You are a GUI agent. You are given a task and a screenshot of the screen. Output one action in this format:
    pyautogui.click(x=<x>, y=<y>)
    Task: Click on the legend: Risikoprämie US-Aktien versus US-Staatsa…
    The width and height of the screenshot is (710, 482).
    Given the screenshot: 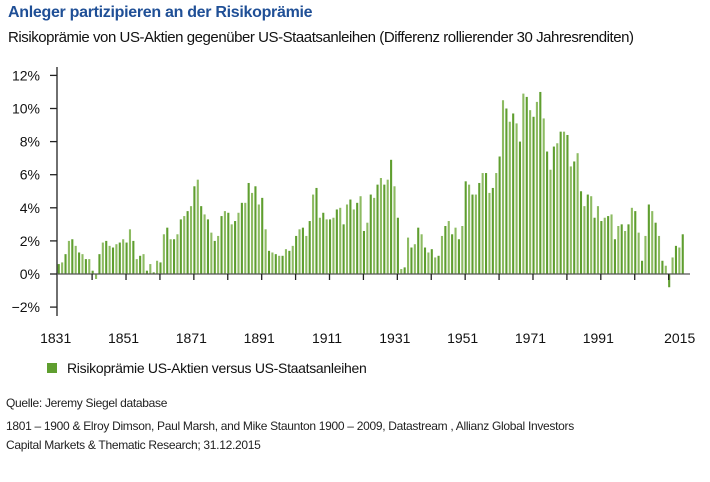 What is the action you would take?
    pyautogui.click(x=207, y=368)
    